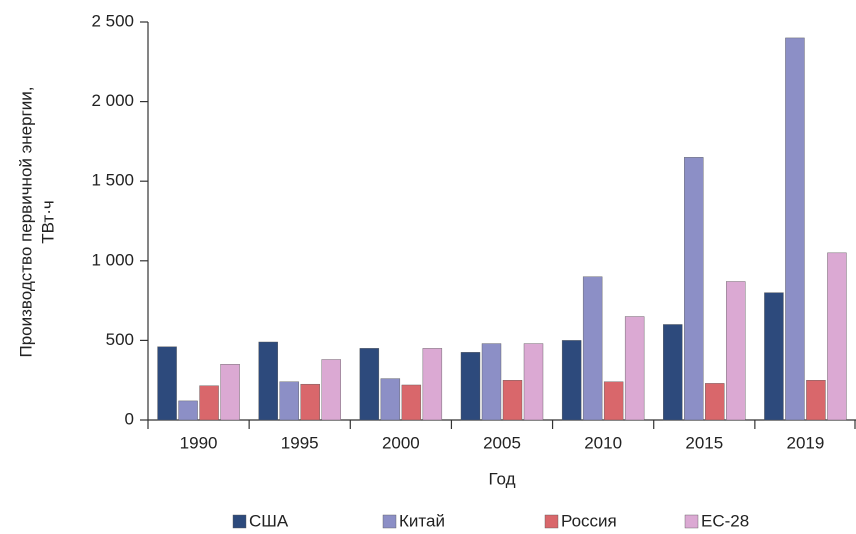 This screenshot has height=534, width=856. What do you see at coordinates (422, 520) in the screenshot?
I see `legend-label: Китай` at bounding box center [422, 520].